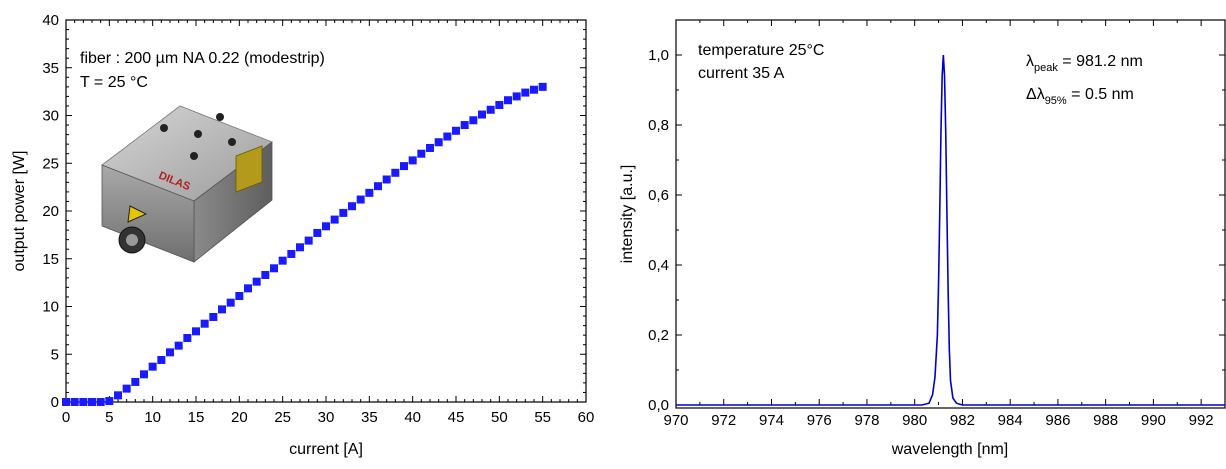  What do you see at coordinates (723, 420) in the screenshot?
I see `x-tick-label: 972` at bounding box center [723, 420].